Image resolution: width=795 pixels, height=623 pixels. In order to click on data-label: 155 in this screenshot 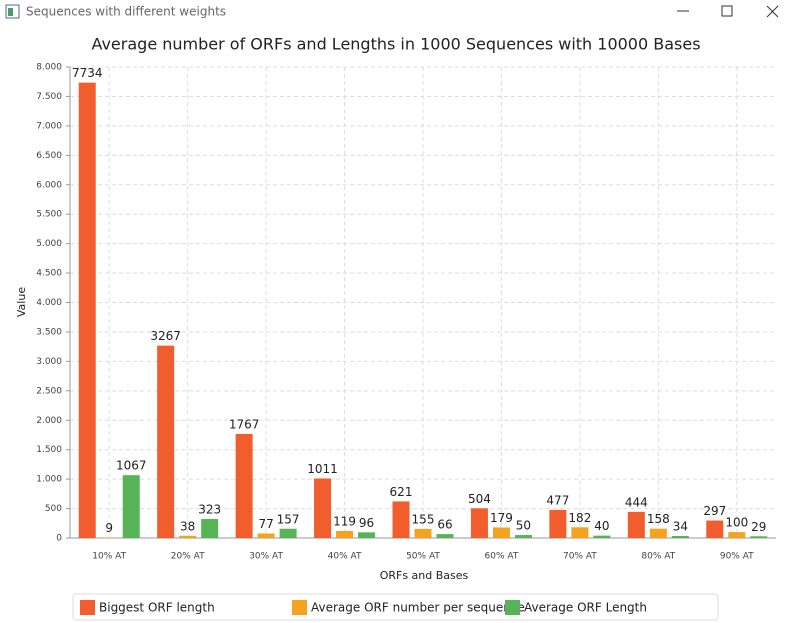, I will do `click(423, 519)`.